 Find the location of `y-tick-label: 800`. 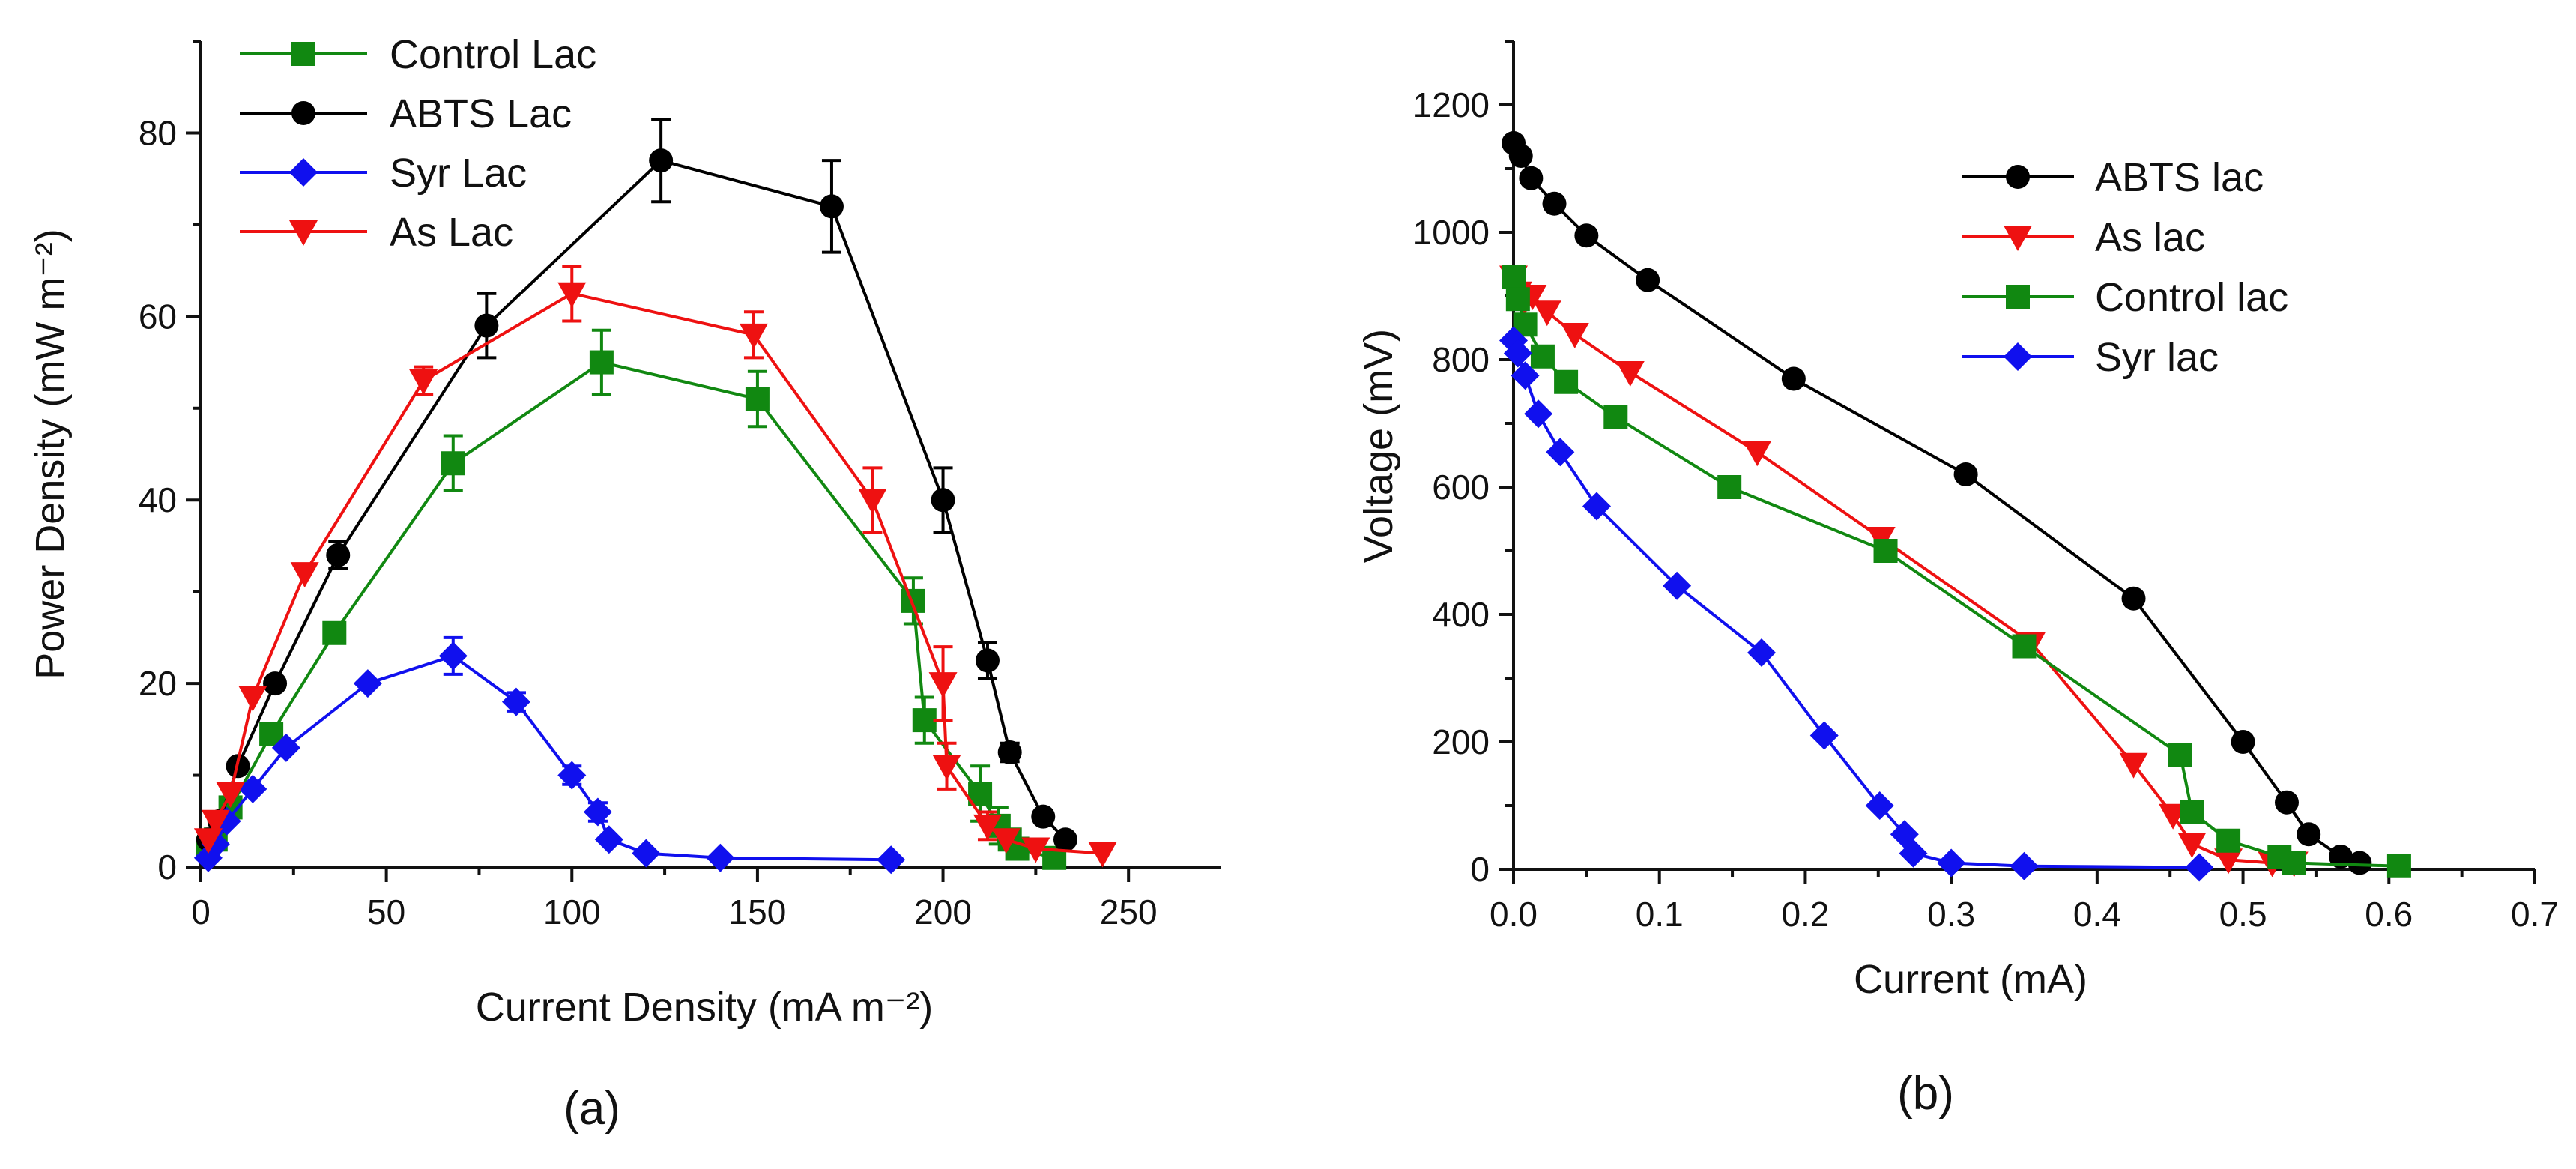

y-tick-label: 800 is located at coordinates (1461, 359).